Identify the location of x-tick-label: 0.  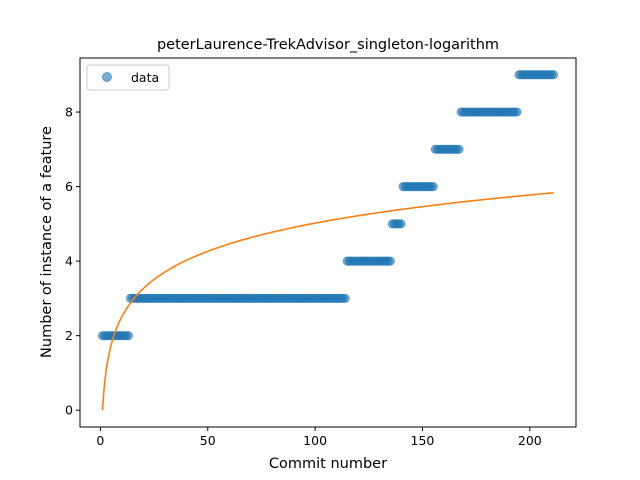
(100, 440).